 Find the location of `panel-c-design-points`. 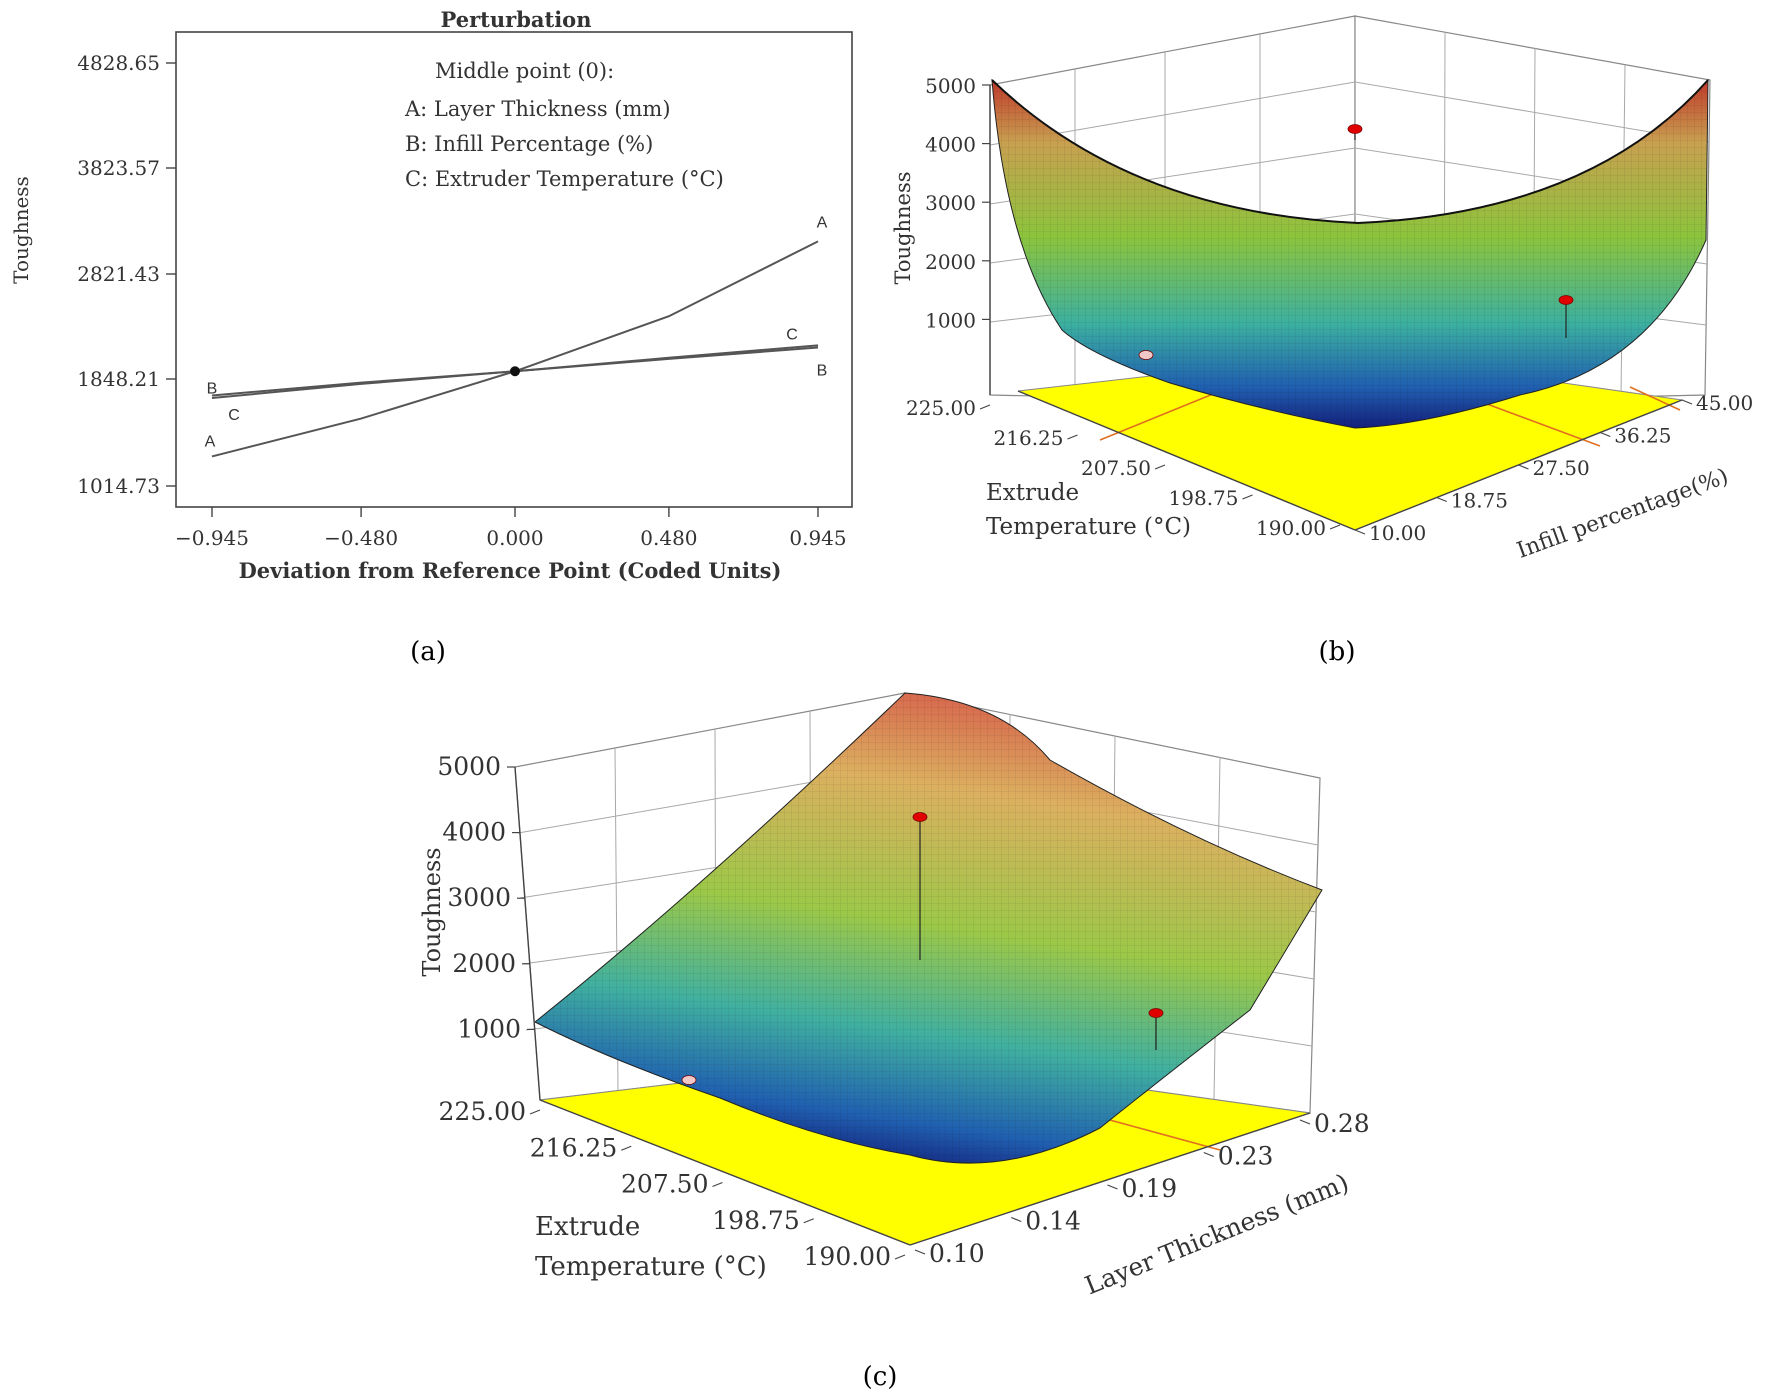

panel-c-design-points is located at coordinates (922, 948).